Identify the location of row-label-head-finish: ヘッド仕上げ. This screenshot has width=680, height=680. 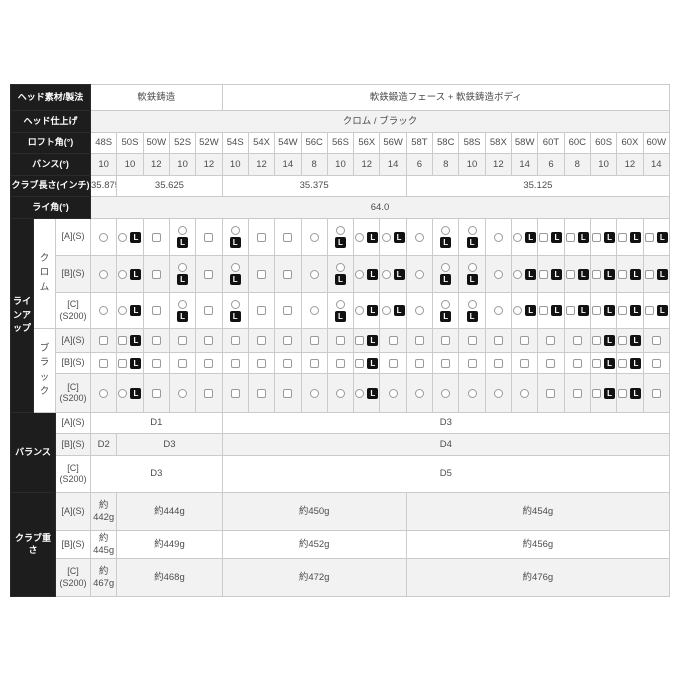
(50, 121).